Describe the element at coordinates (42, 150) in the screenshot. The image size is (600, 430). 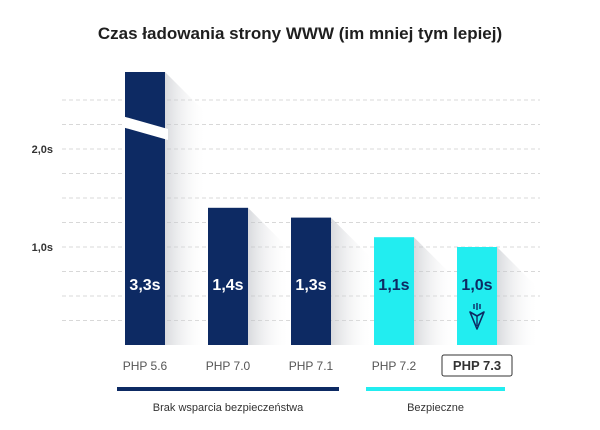
I see `y-tick-label: 2,0s` at that location.